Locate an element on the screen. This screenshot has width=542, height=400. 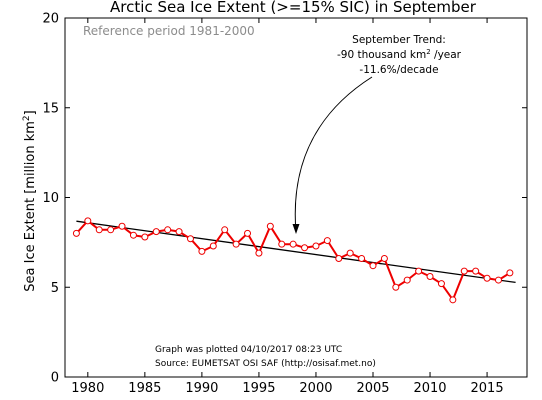
trend-rate-sup: 2 is located at coordinates (428, 52).